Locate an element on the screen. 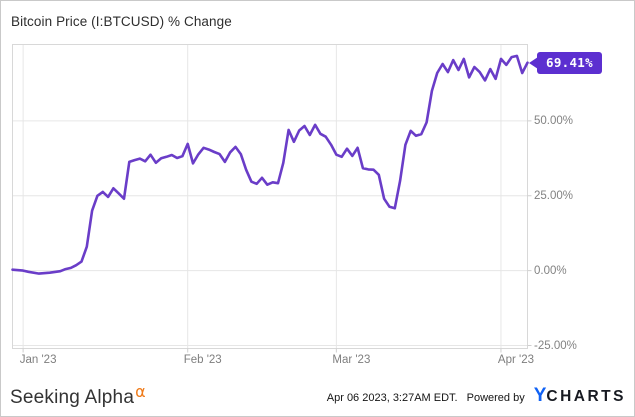 The width and height of the screenshot is (635, 417). ycharts-logo: YCHARTS is located at coordinates (579, 395).